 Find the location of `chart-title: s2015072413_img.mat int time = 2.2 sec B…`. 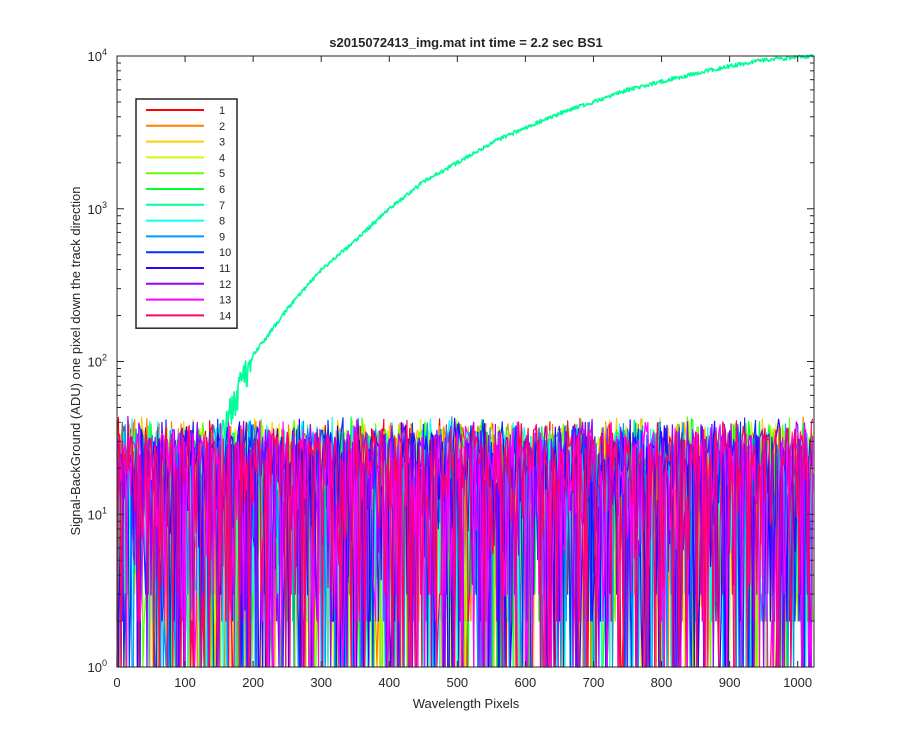

chart-title: s2015072413_img.mat int time = 2.2 sec B… is located at coordinates (466, 42).